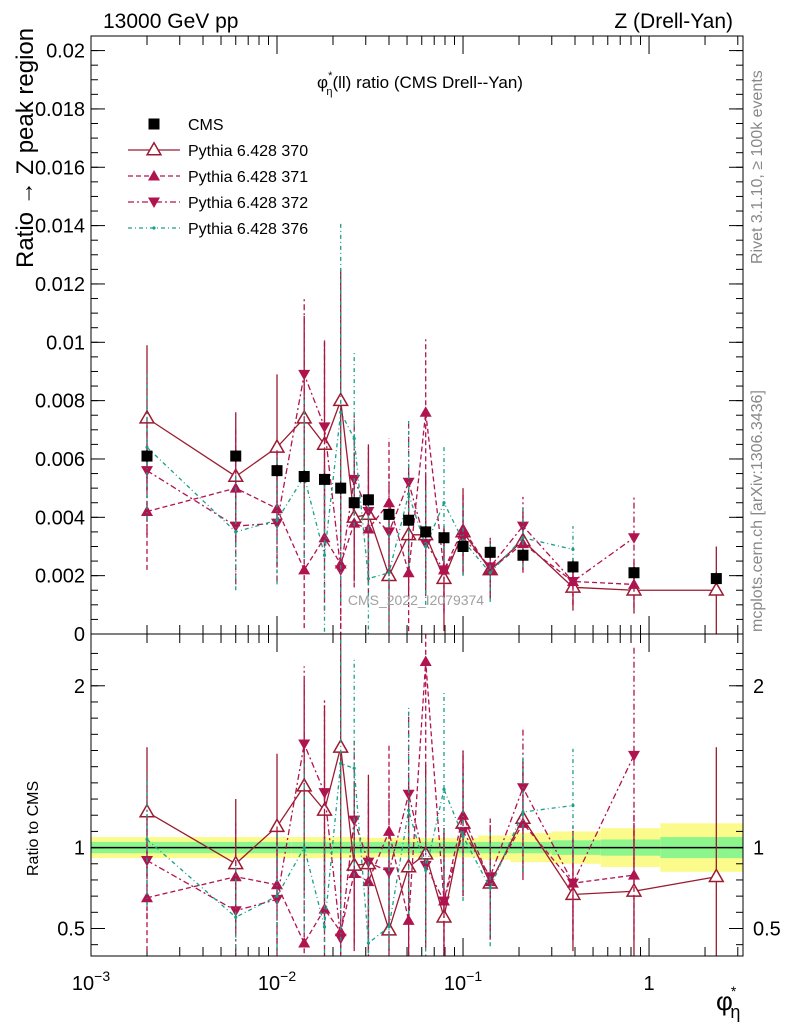 This screenshot has width=786, height=1024. Describe the element at coordinates (734, 991) in the screenshot. I see `x-title-star: *` at that location.